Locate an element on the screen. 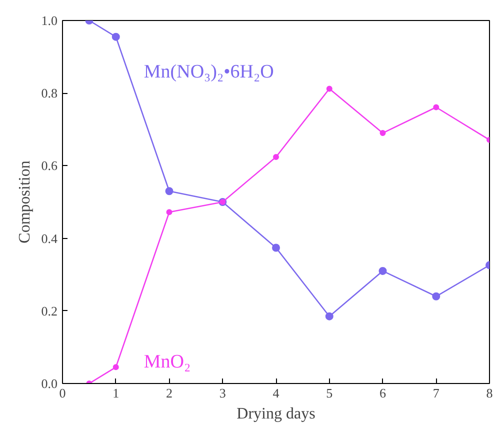 This screenshot has width=503, height=425. x-tick-label: 7 is located at coordinates (436, 393).